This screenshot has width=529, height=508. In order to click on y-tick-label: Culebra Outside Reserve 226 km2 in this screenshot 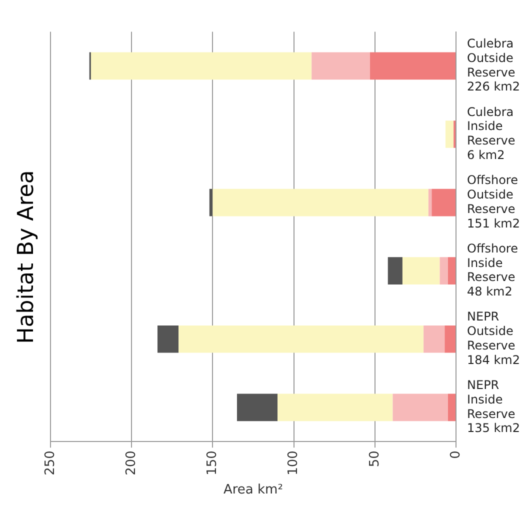, I will do `click(493, 65)`.